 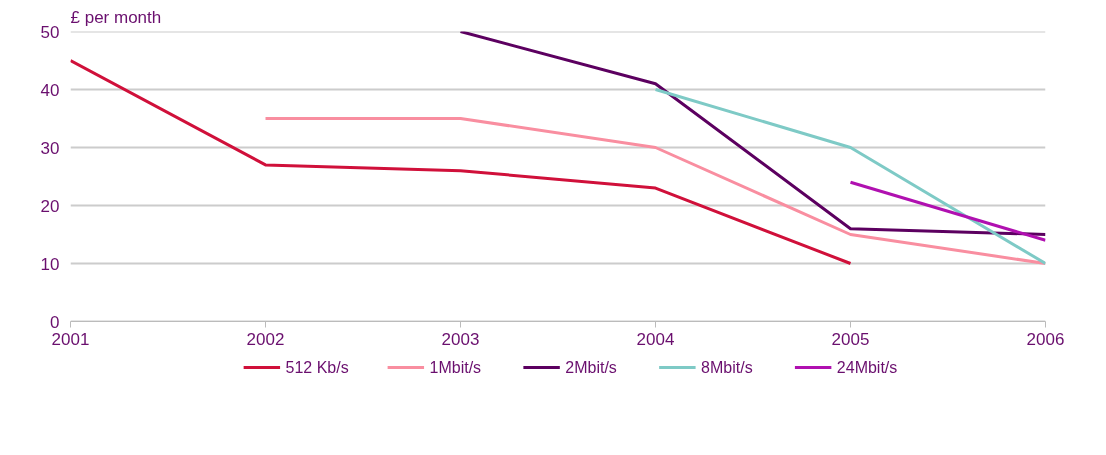 I want to click on legend-label: 8Mbit/s, so click(x=727, y=367).